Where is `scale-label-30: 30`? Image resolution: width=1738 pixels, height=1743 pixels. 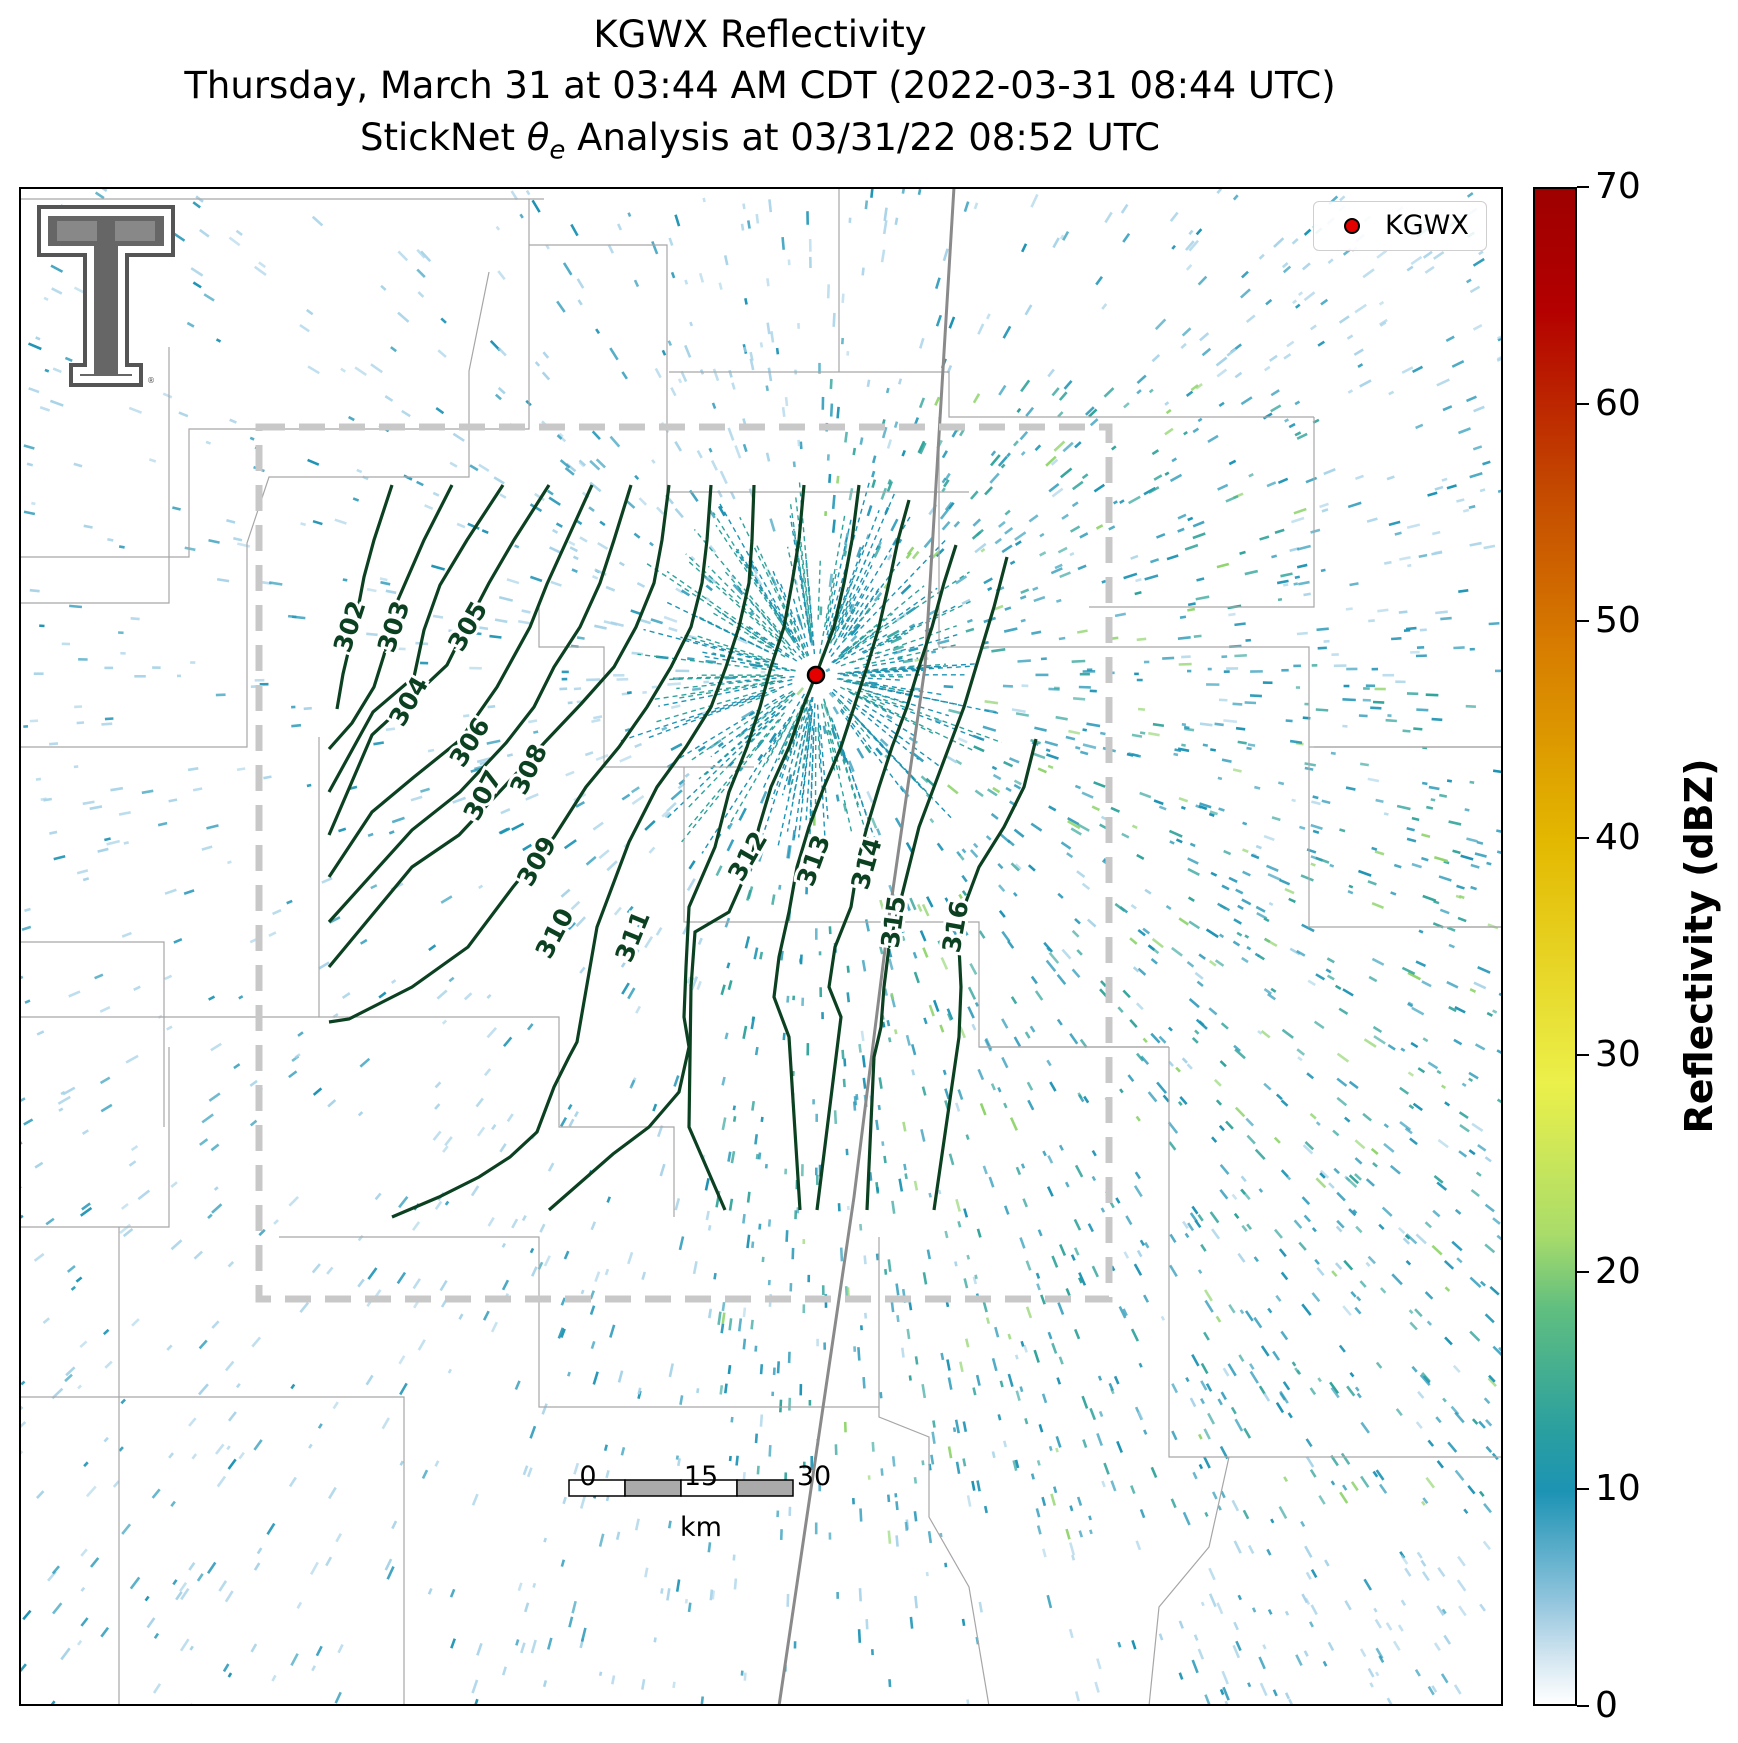 scale-label-30: 30 is located at coordinates (814, 1476).